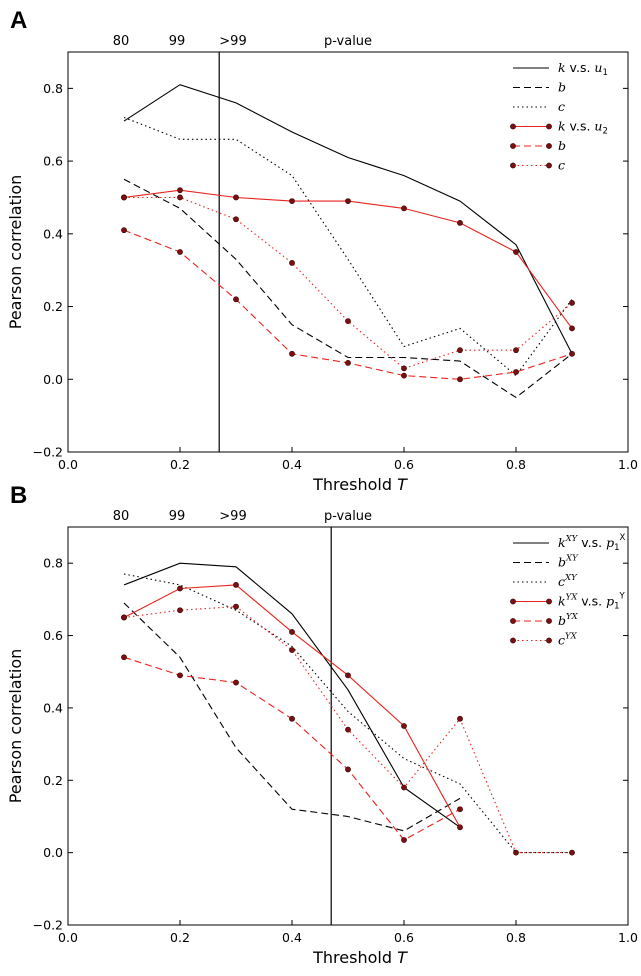  What do you see at coordinates (561, 165) in the screenshot?
I see `legend-label: c` at bounding box center [561, 165].